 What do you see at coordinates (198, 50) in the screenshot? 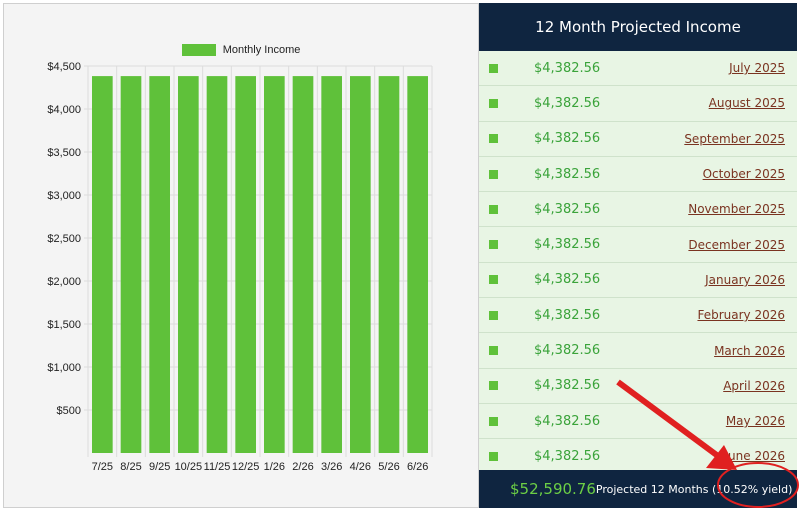
I see `legend-swatch` at bounding box center [198, 50].